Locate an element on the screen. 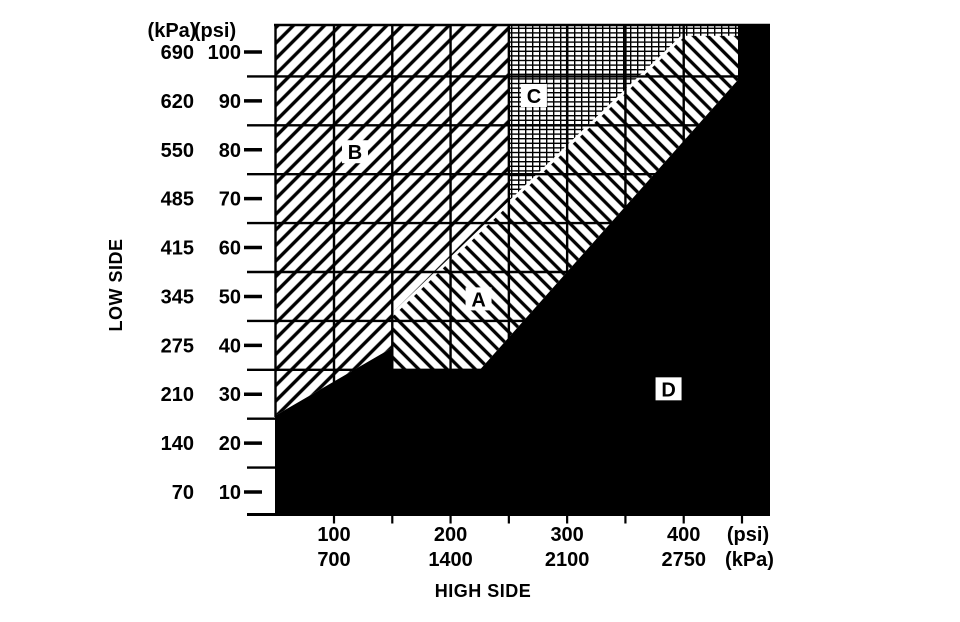 The width and height of the screenshot is (960, 622). region-label-A: A is located at coordinates (478, 300).